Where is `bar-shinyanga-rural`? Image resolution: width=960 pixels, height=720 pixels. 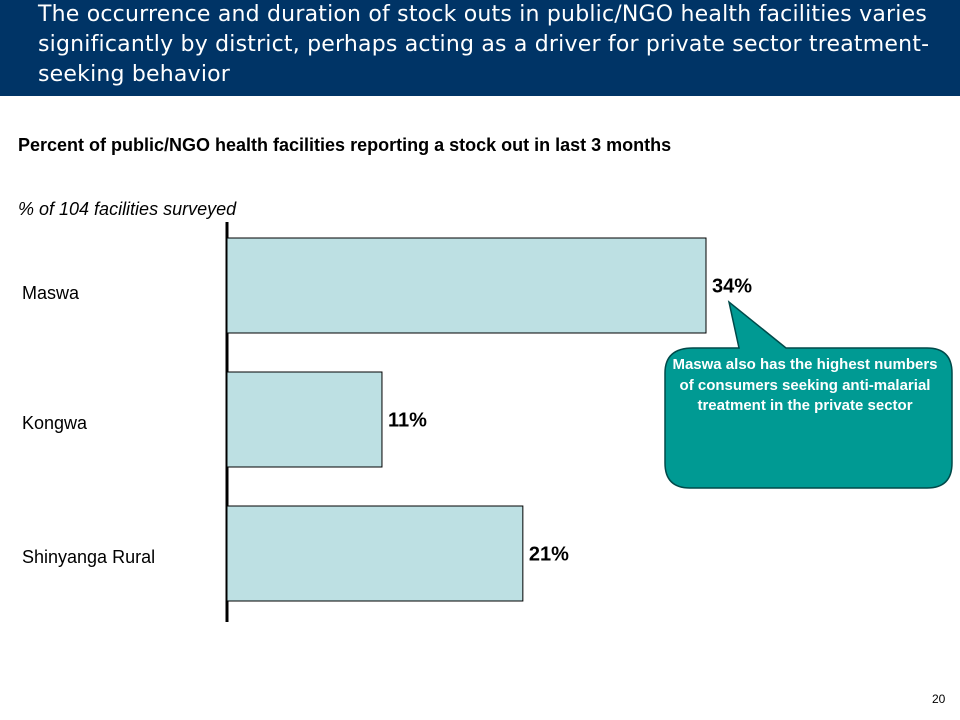 bar-shinyanga-rural is located at coordinates (375, 553).